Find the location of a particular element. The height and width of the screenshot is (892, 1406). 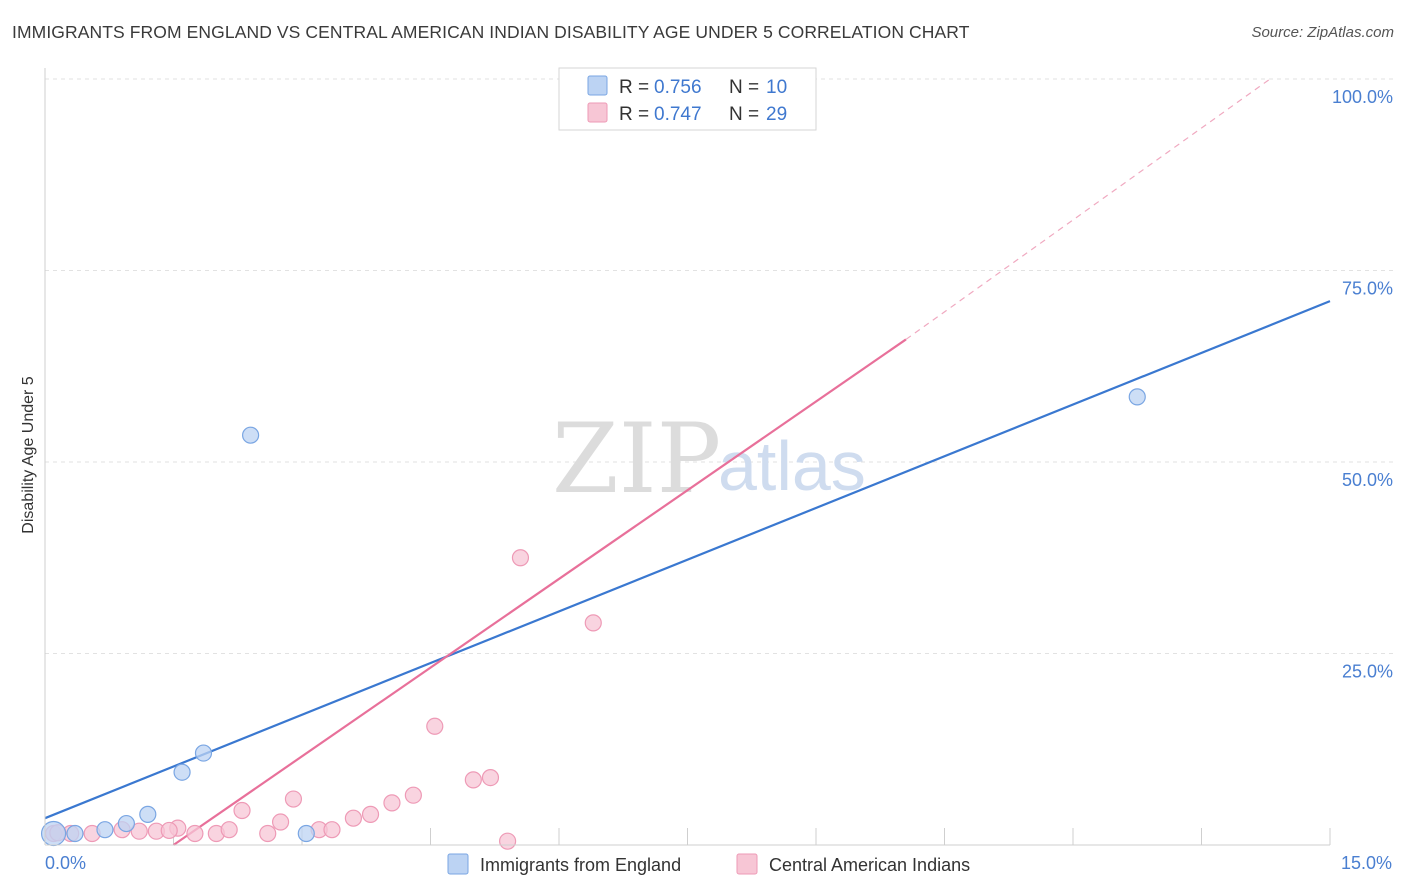

y-tick-labels: 25.0% 50.0% 75.0% 100.0% is located at coordinates (1362, 384).